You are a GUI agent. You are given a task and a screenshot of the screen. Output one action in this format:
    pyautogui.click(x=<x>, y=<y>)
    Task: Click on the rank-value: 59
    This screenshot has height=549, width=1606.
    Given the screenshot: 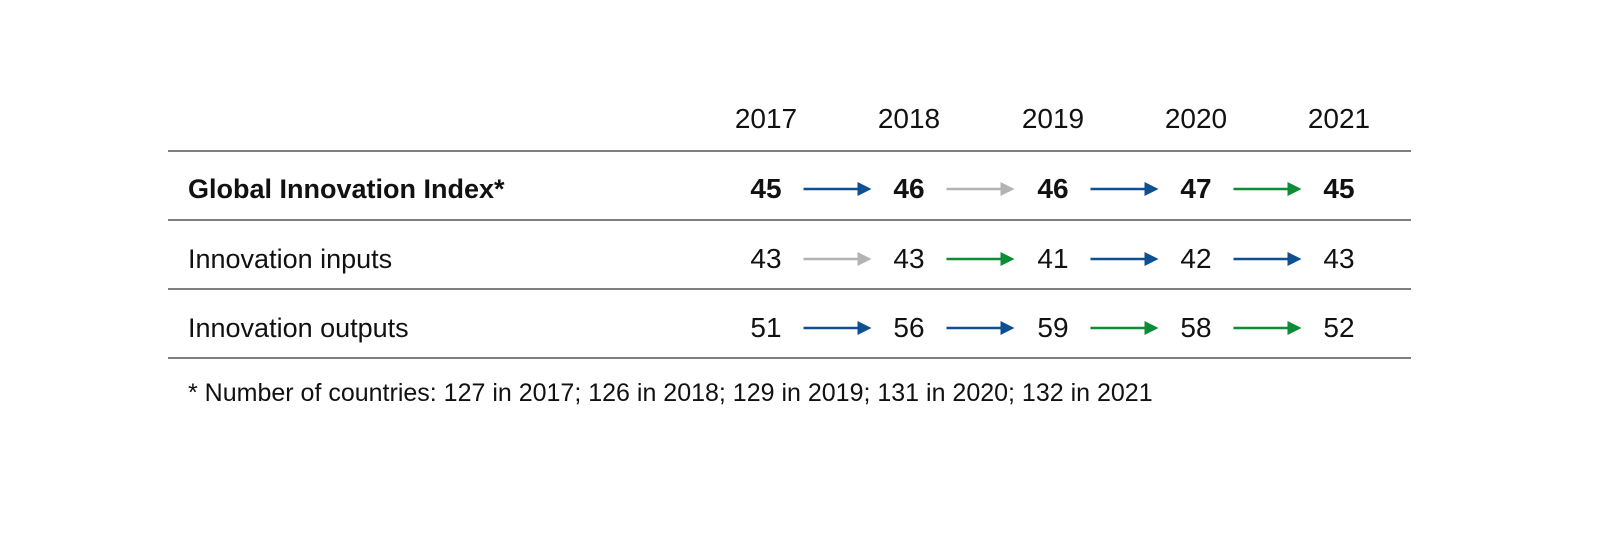 What is the action you would take?
    pyautogui.click(x=1052, y=327)
    